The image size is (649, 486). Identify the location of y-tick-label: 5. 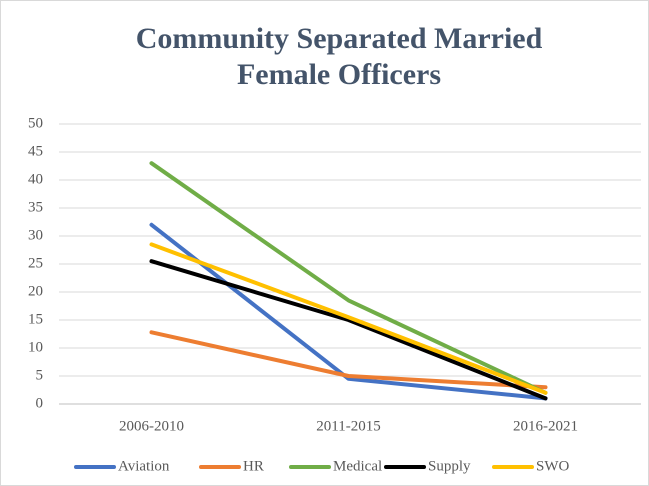
(40, 375).